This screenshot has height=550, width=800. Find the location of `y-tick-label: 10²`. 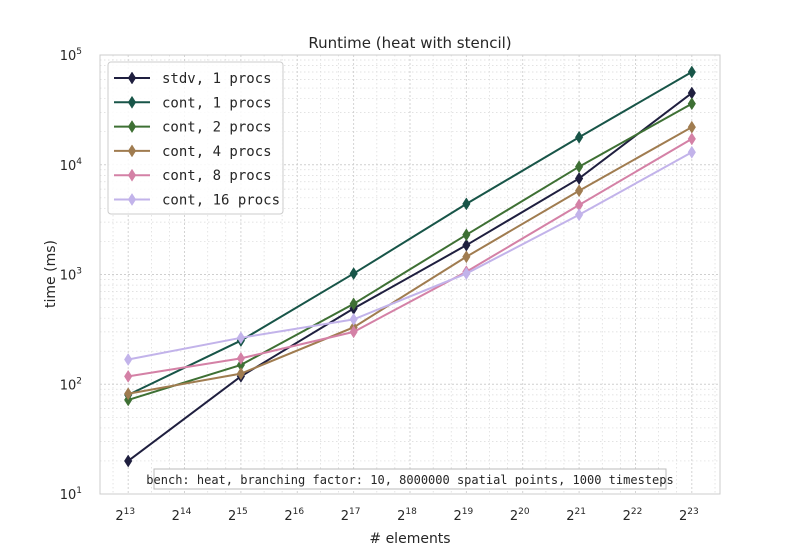

y-tick-label: 10² is located at coordinates (71, 384).